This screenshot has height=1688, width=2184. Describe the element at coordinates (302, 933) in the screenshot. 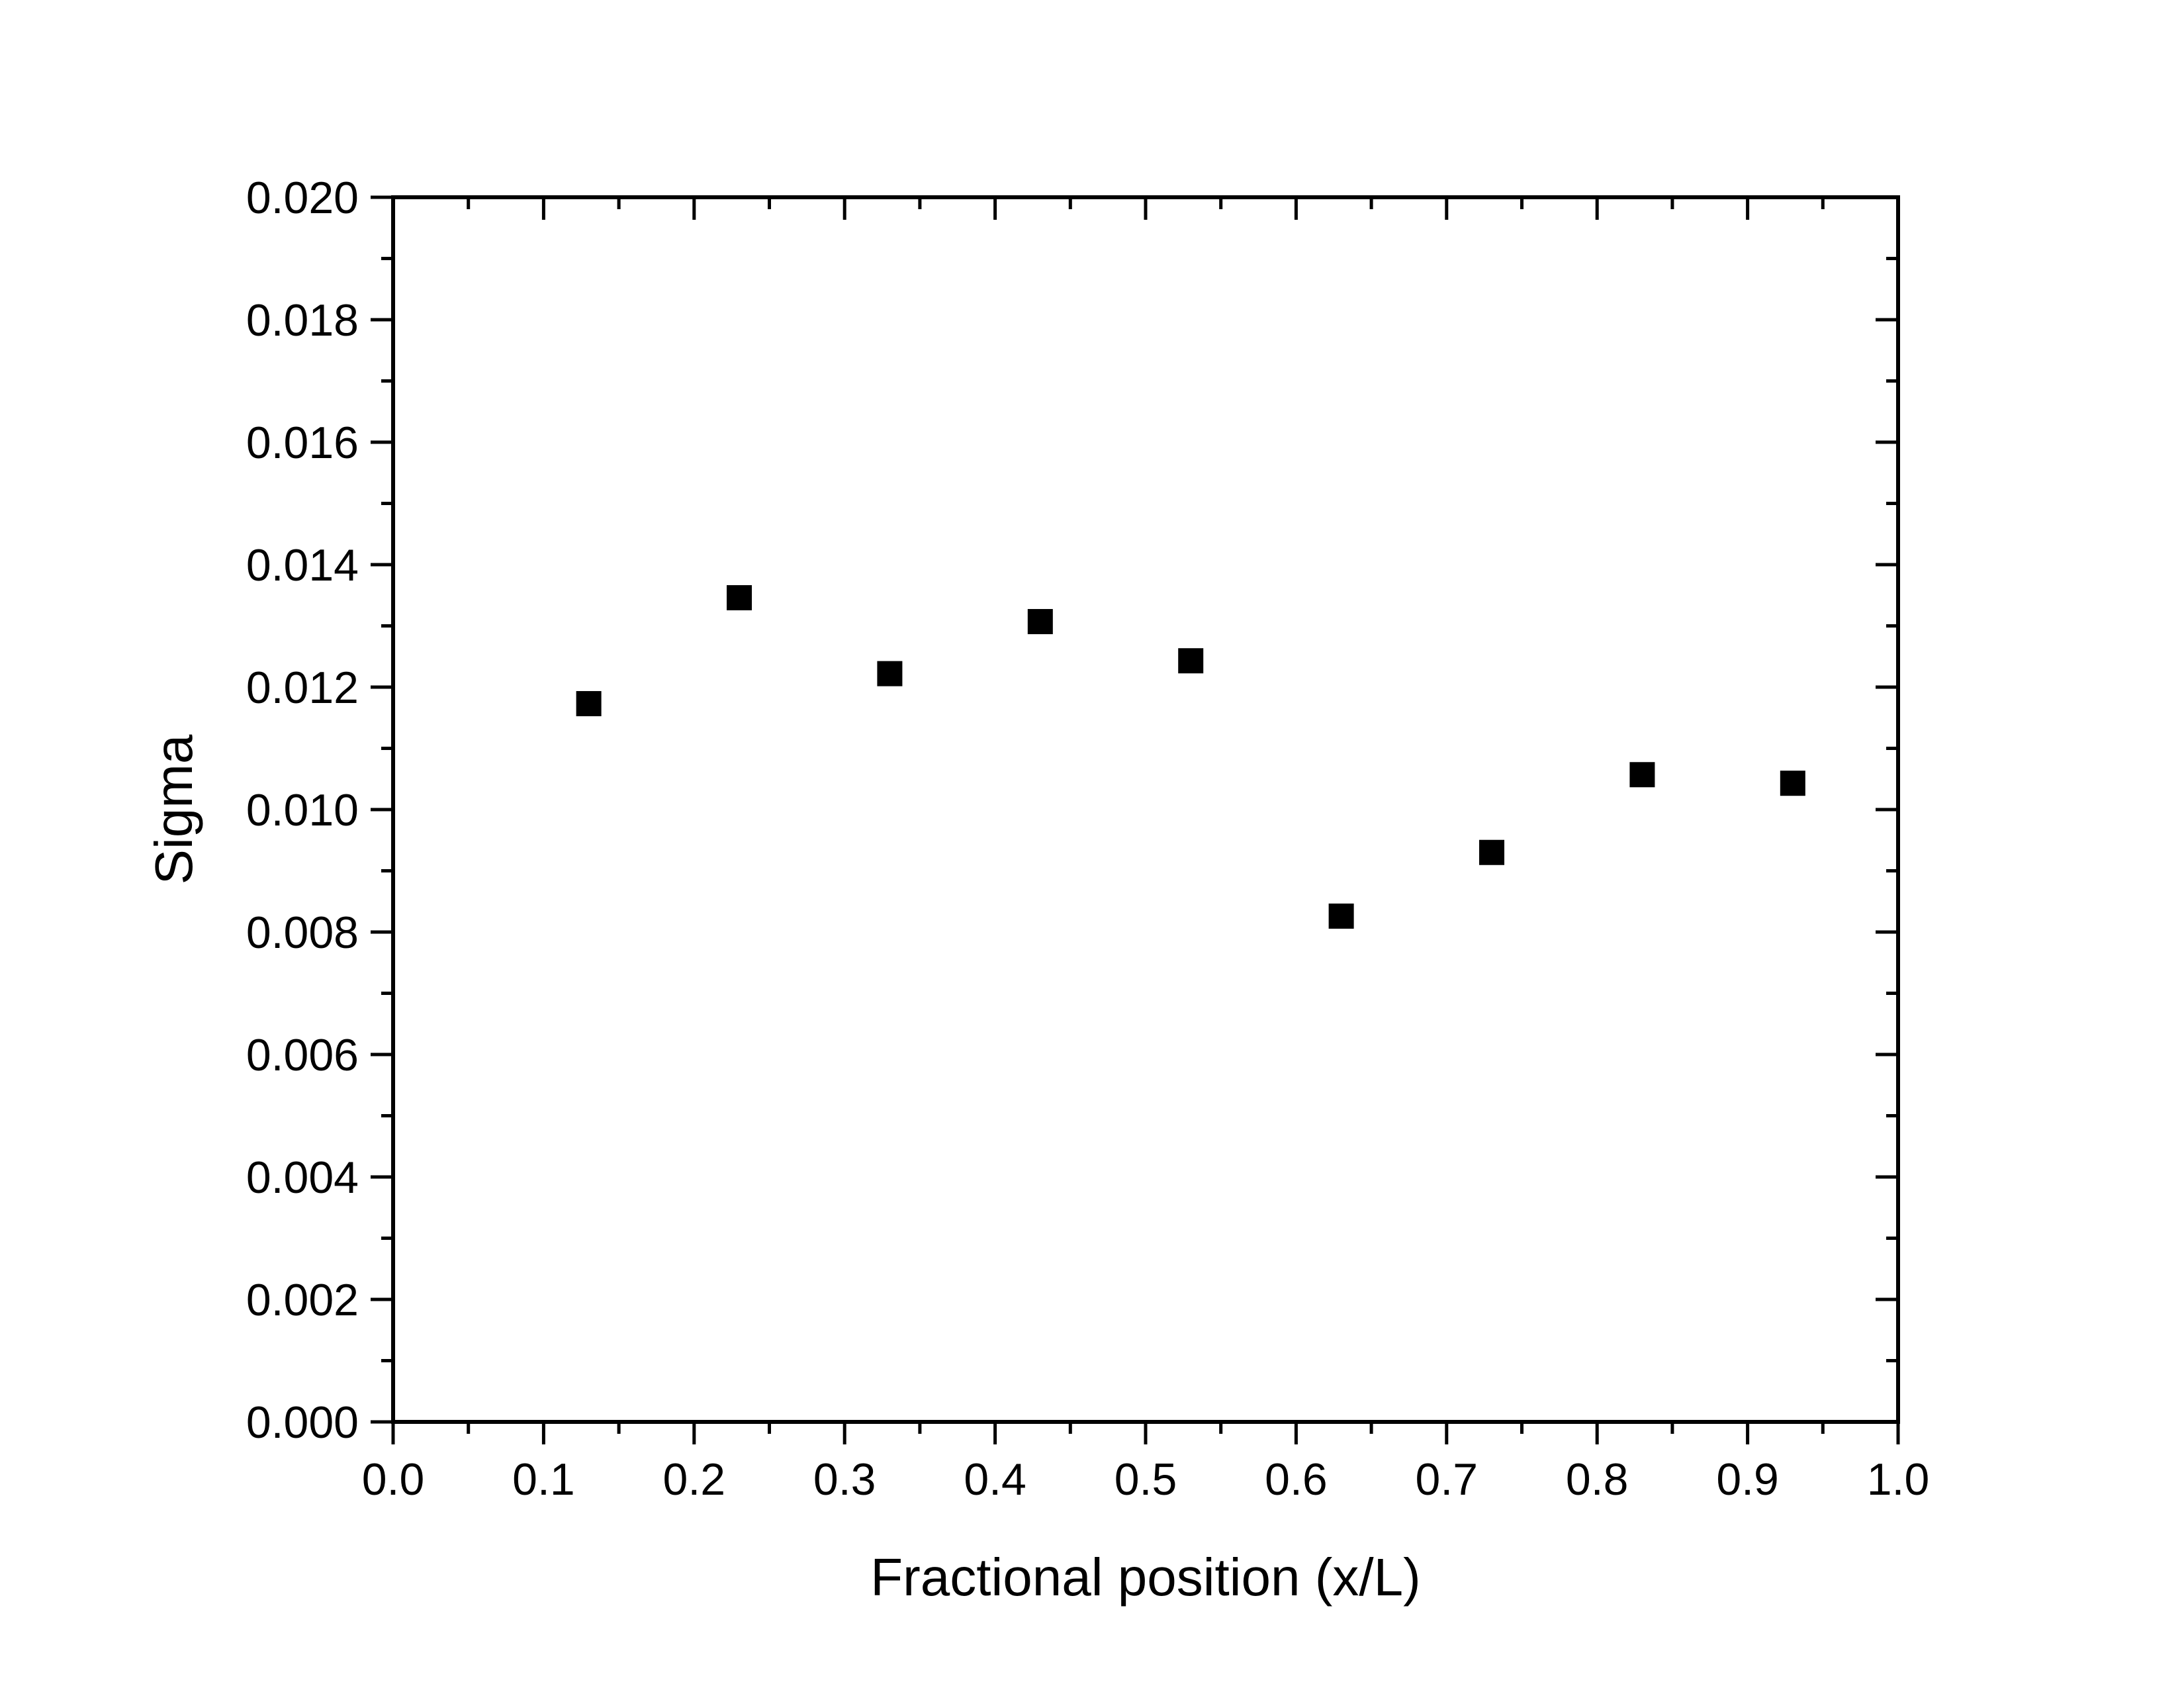

I see `y-tick-label: 0.008` at that location.